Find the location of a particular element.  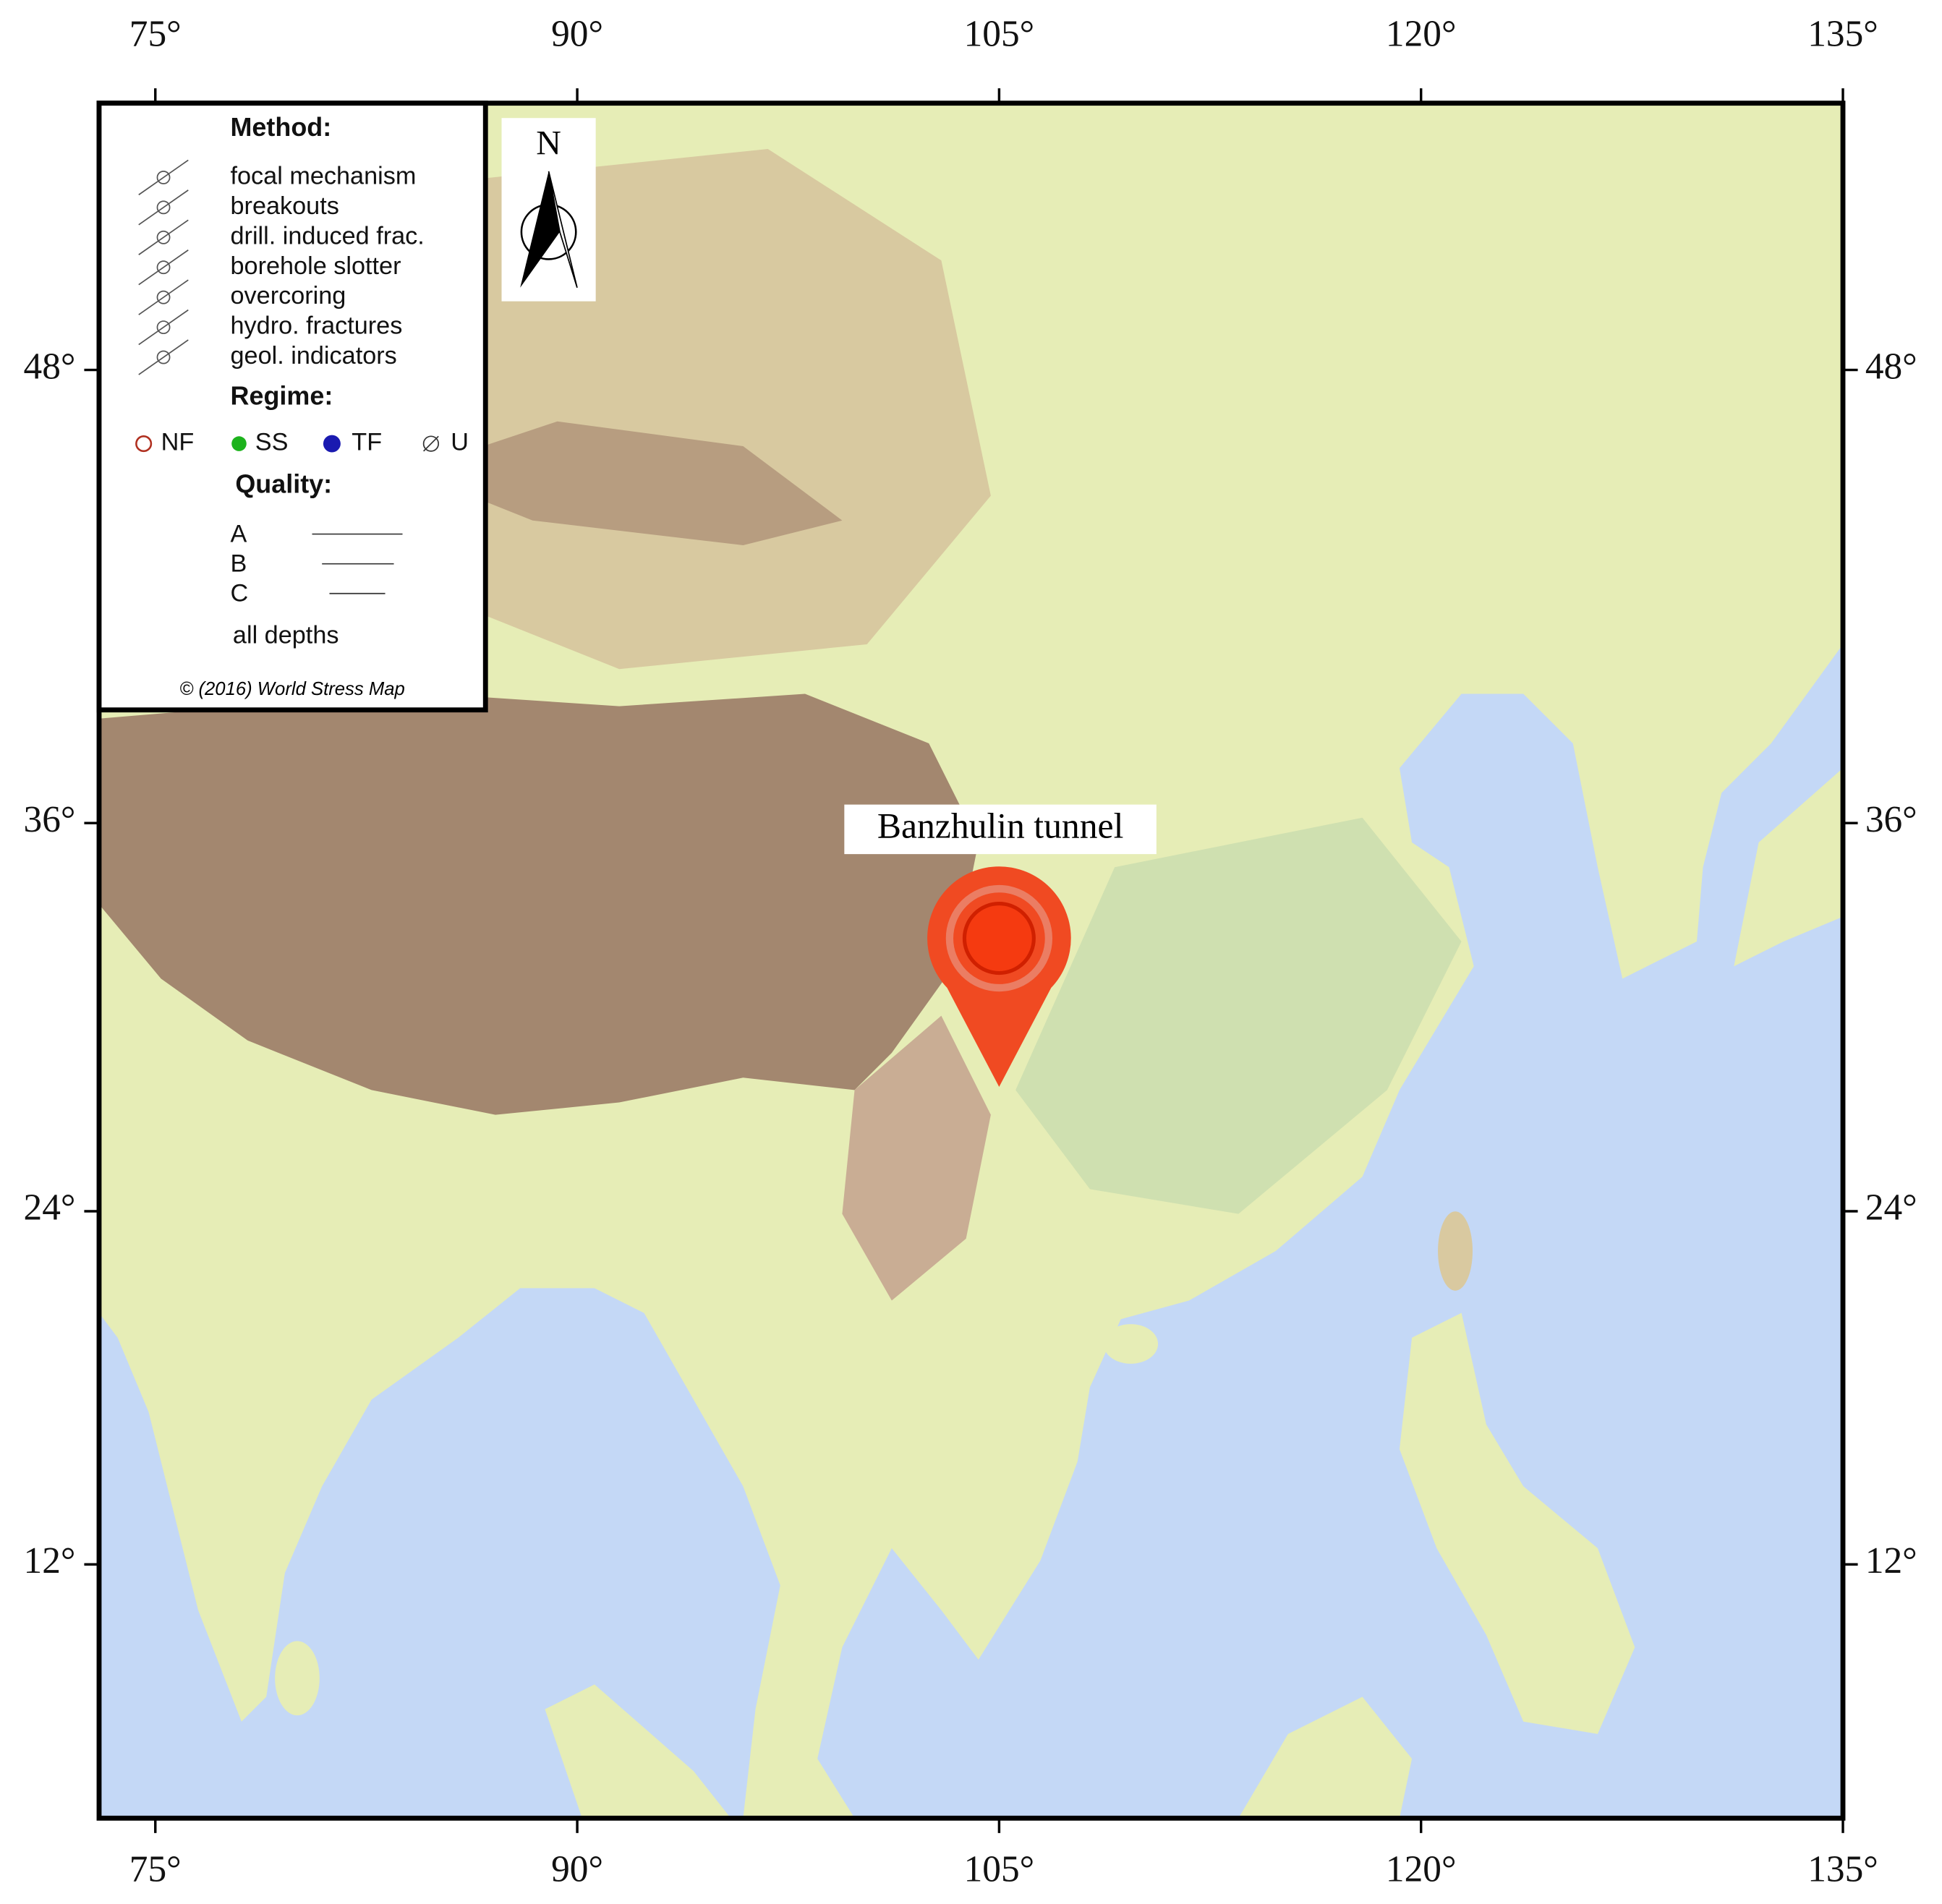

legend-item: TF is located at coordinates (367, 442).